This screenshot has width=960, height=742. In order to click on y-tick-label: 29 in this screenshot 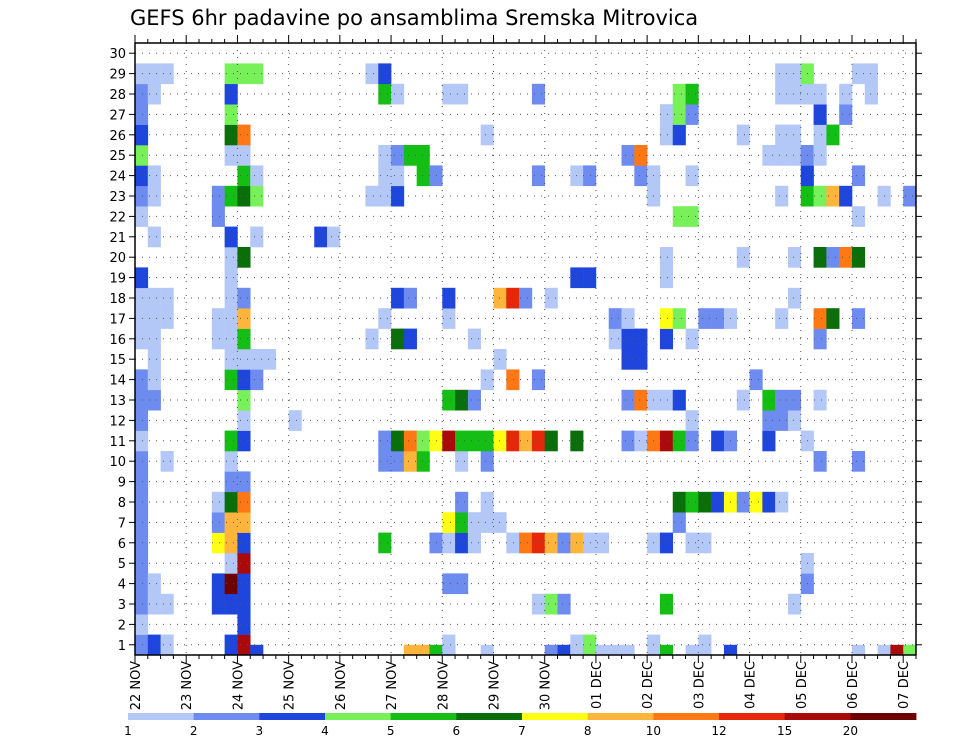, I will do `click(117, 75)`.